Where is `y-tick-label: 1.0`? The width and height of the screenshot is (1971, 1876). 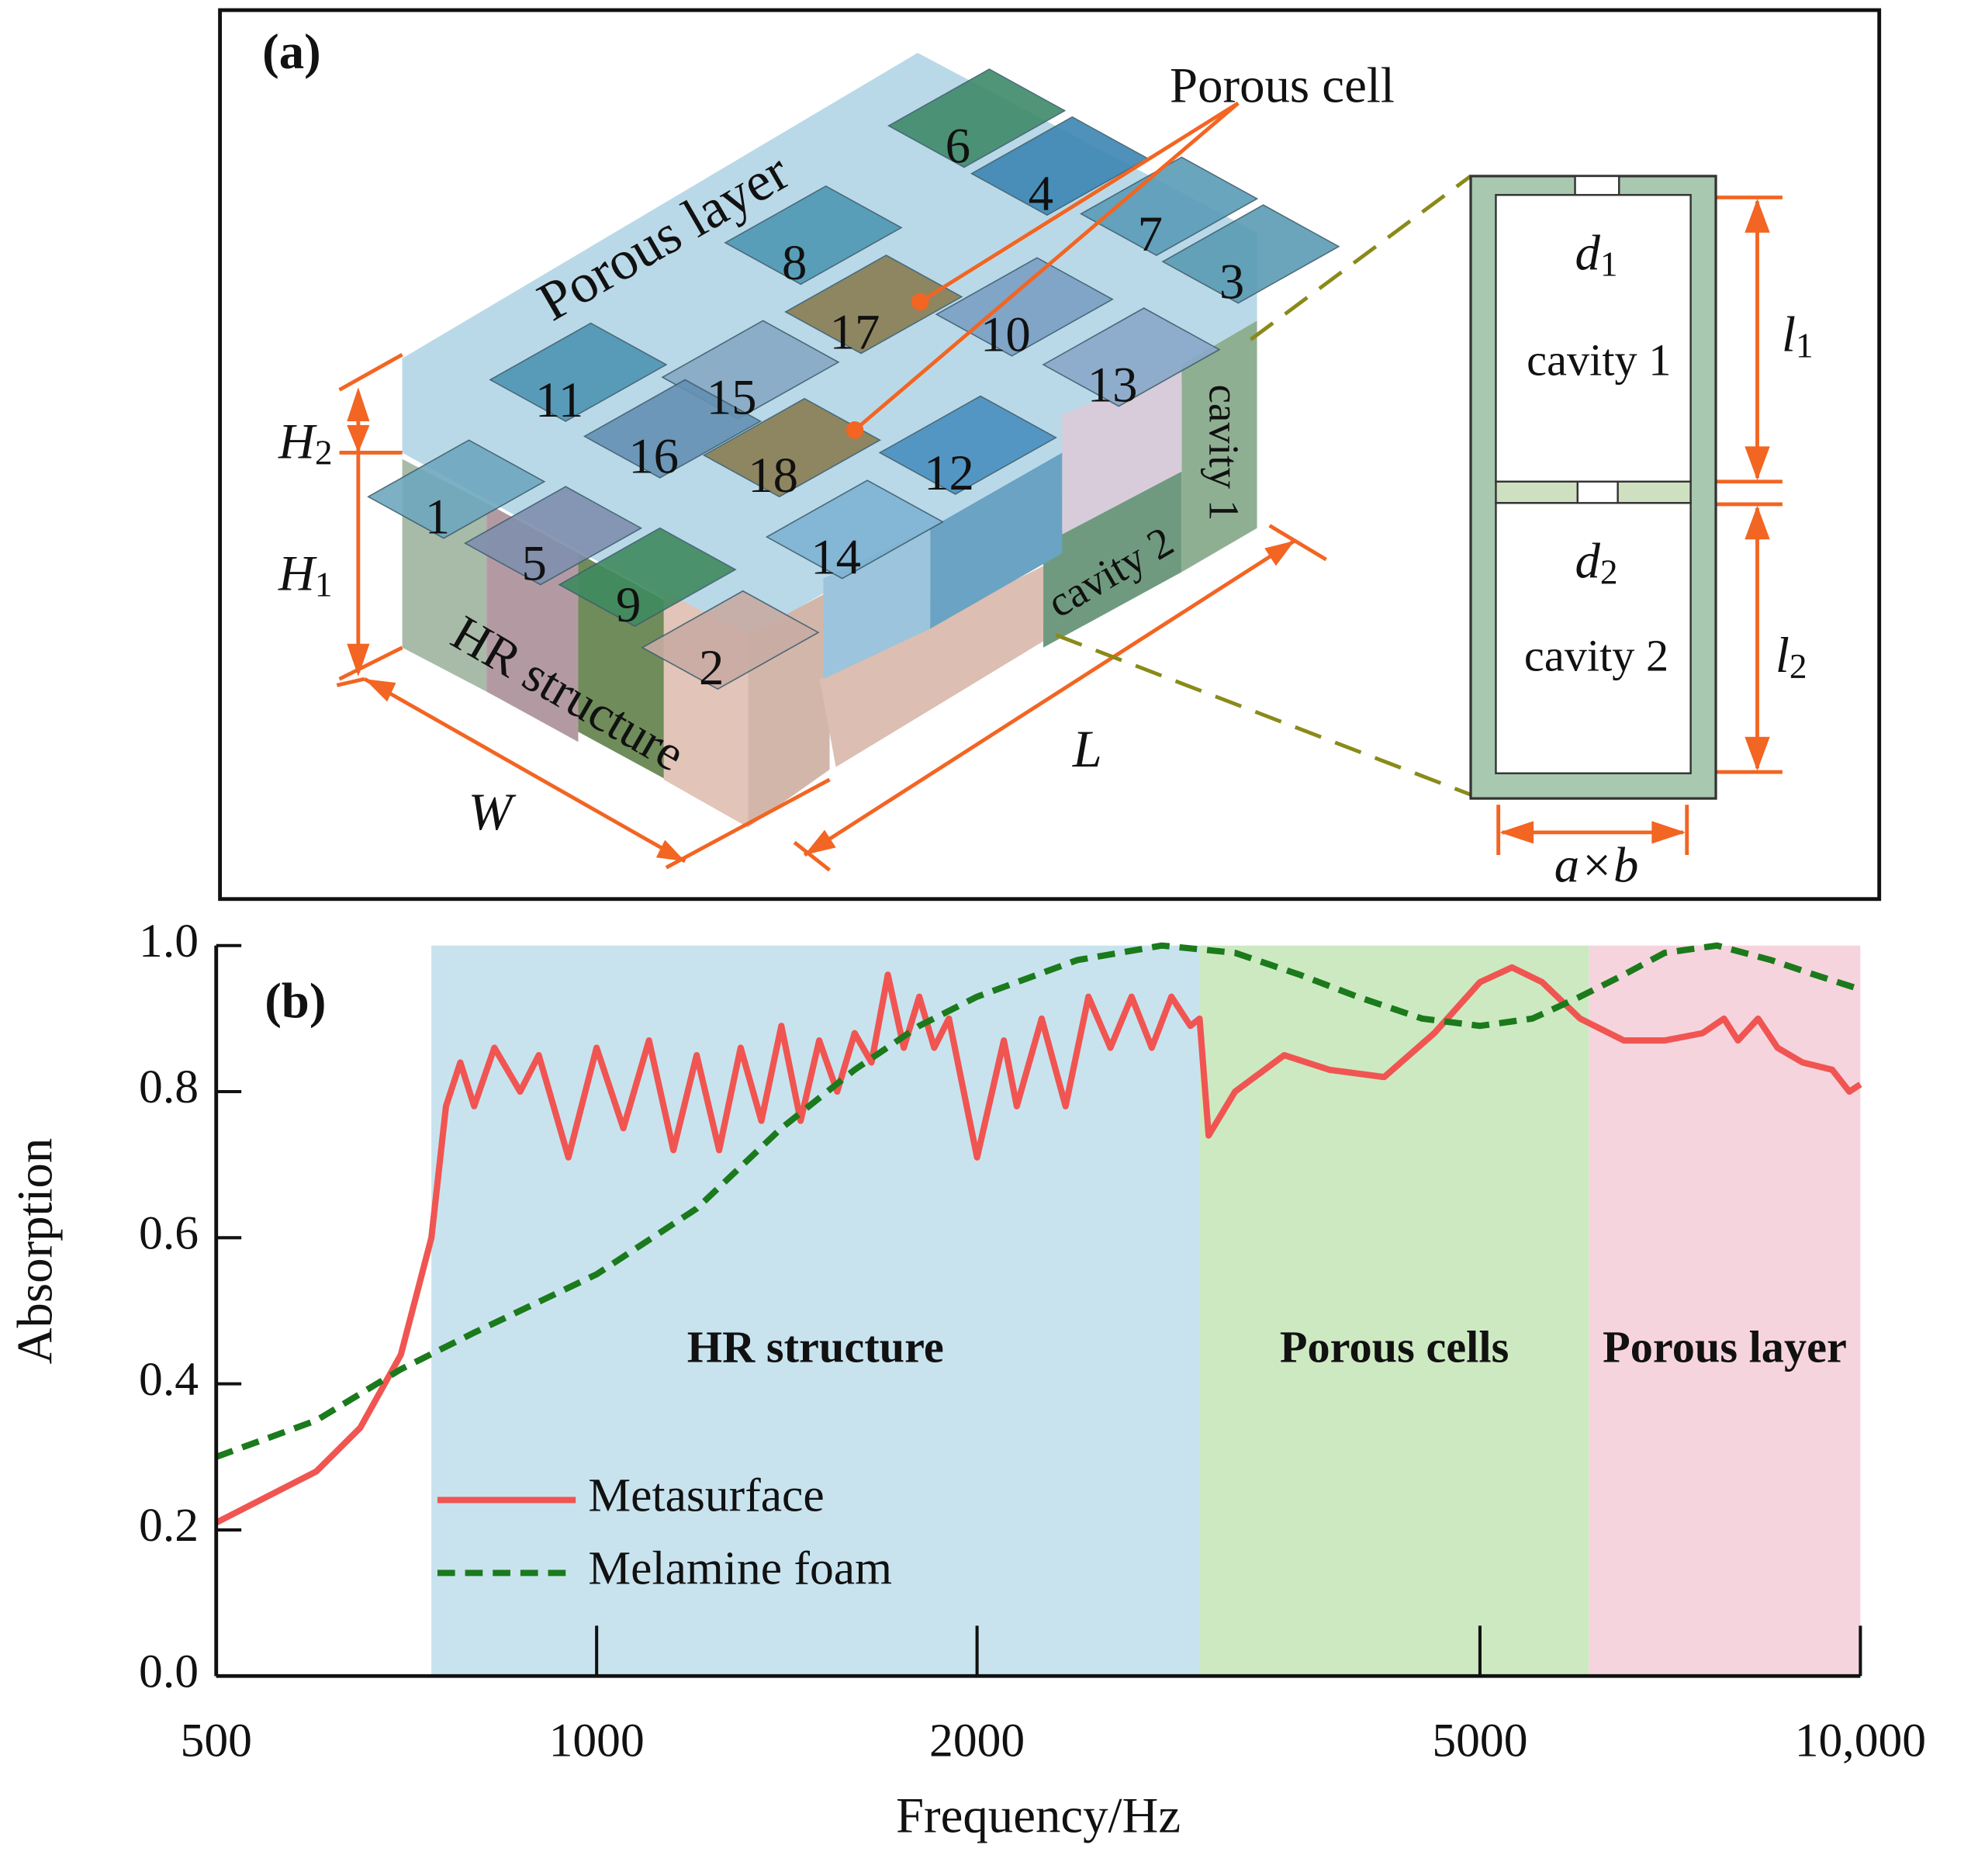
y-tick-label: 1.0 is located at coordinates (169, 941).